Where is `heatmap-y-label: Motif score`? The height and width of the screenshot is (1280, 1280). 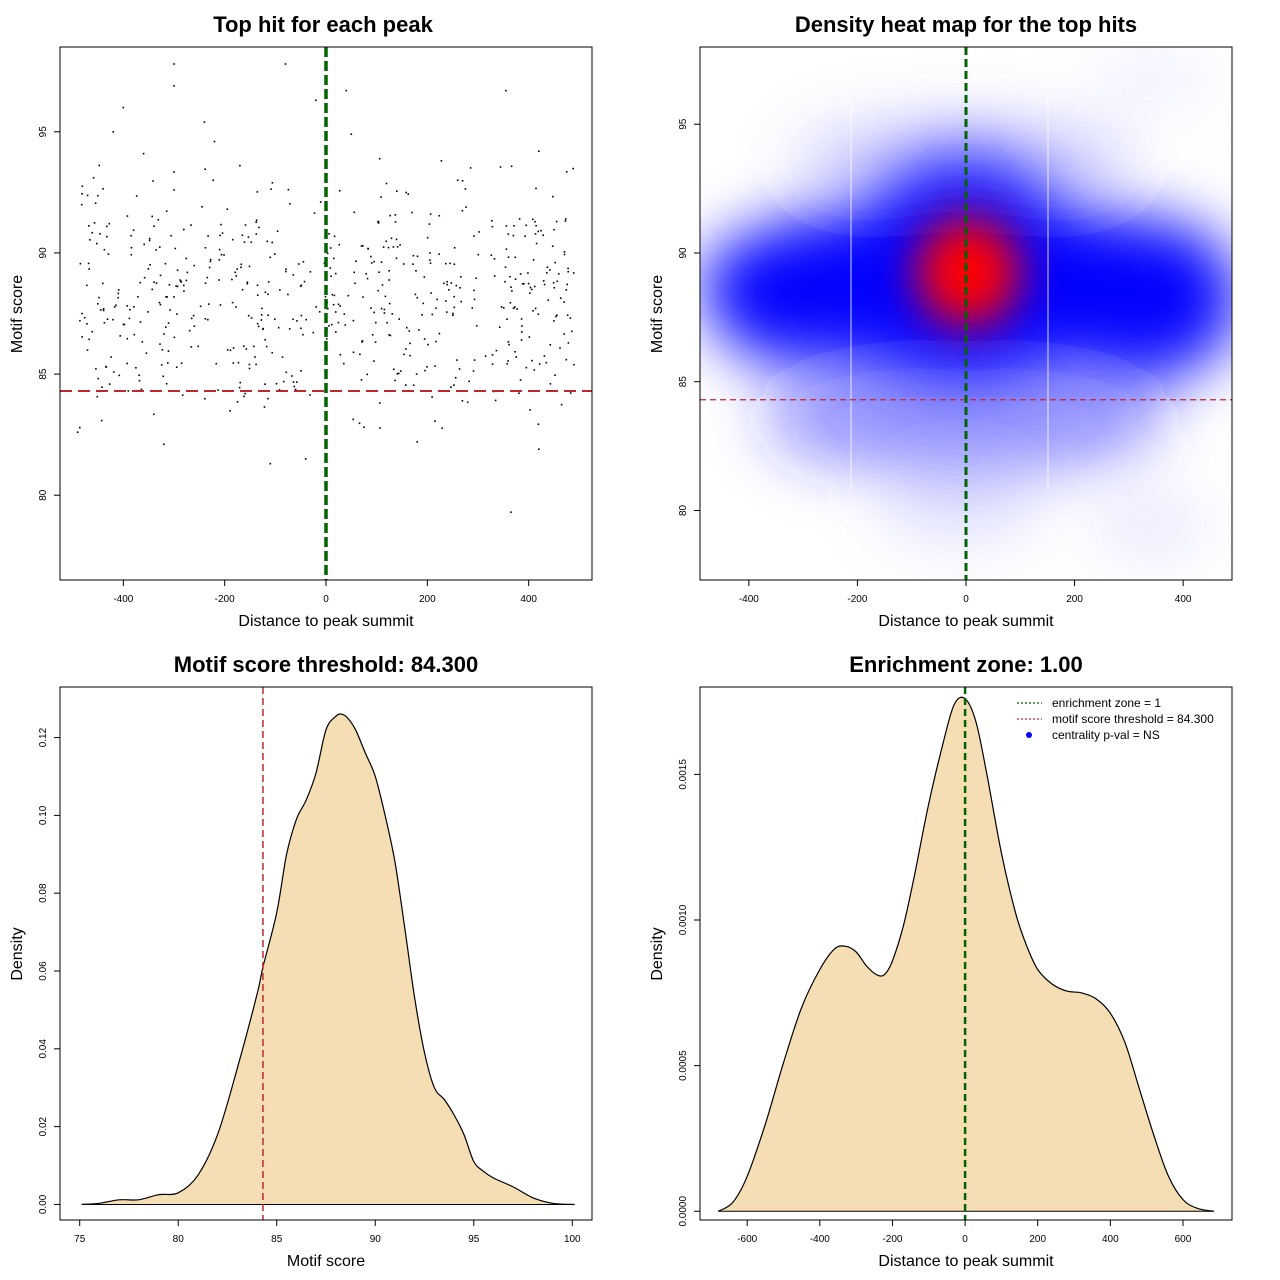
heatmap-y-label: Motif score is located at coordinates (657, 314).